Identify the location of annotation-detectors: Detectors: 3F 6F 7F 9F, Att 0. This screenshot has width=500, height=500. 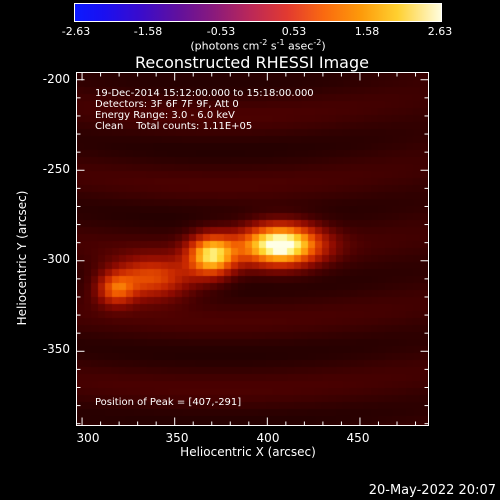
(167, 104).